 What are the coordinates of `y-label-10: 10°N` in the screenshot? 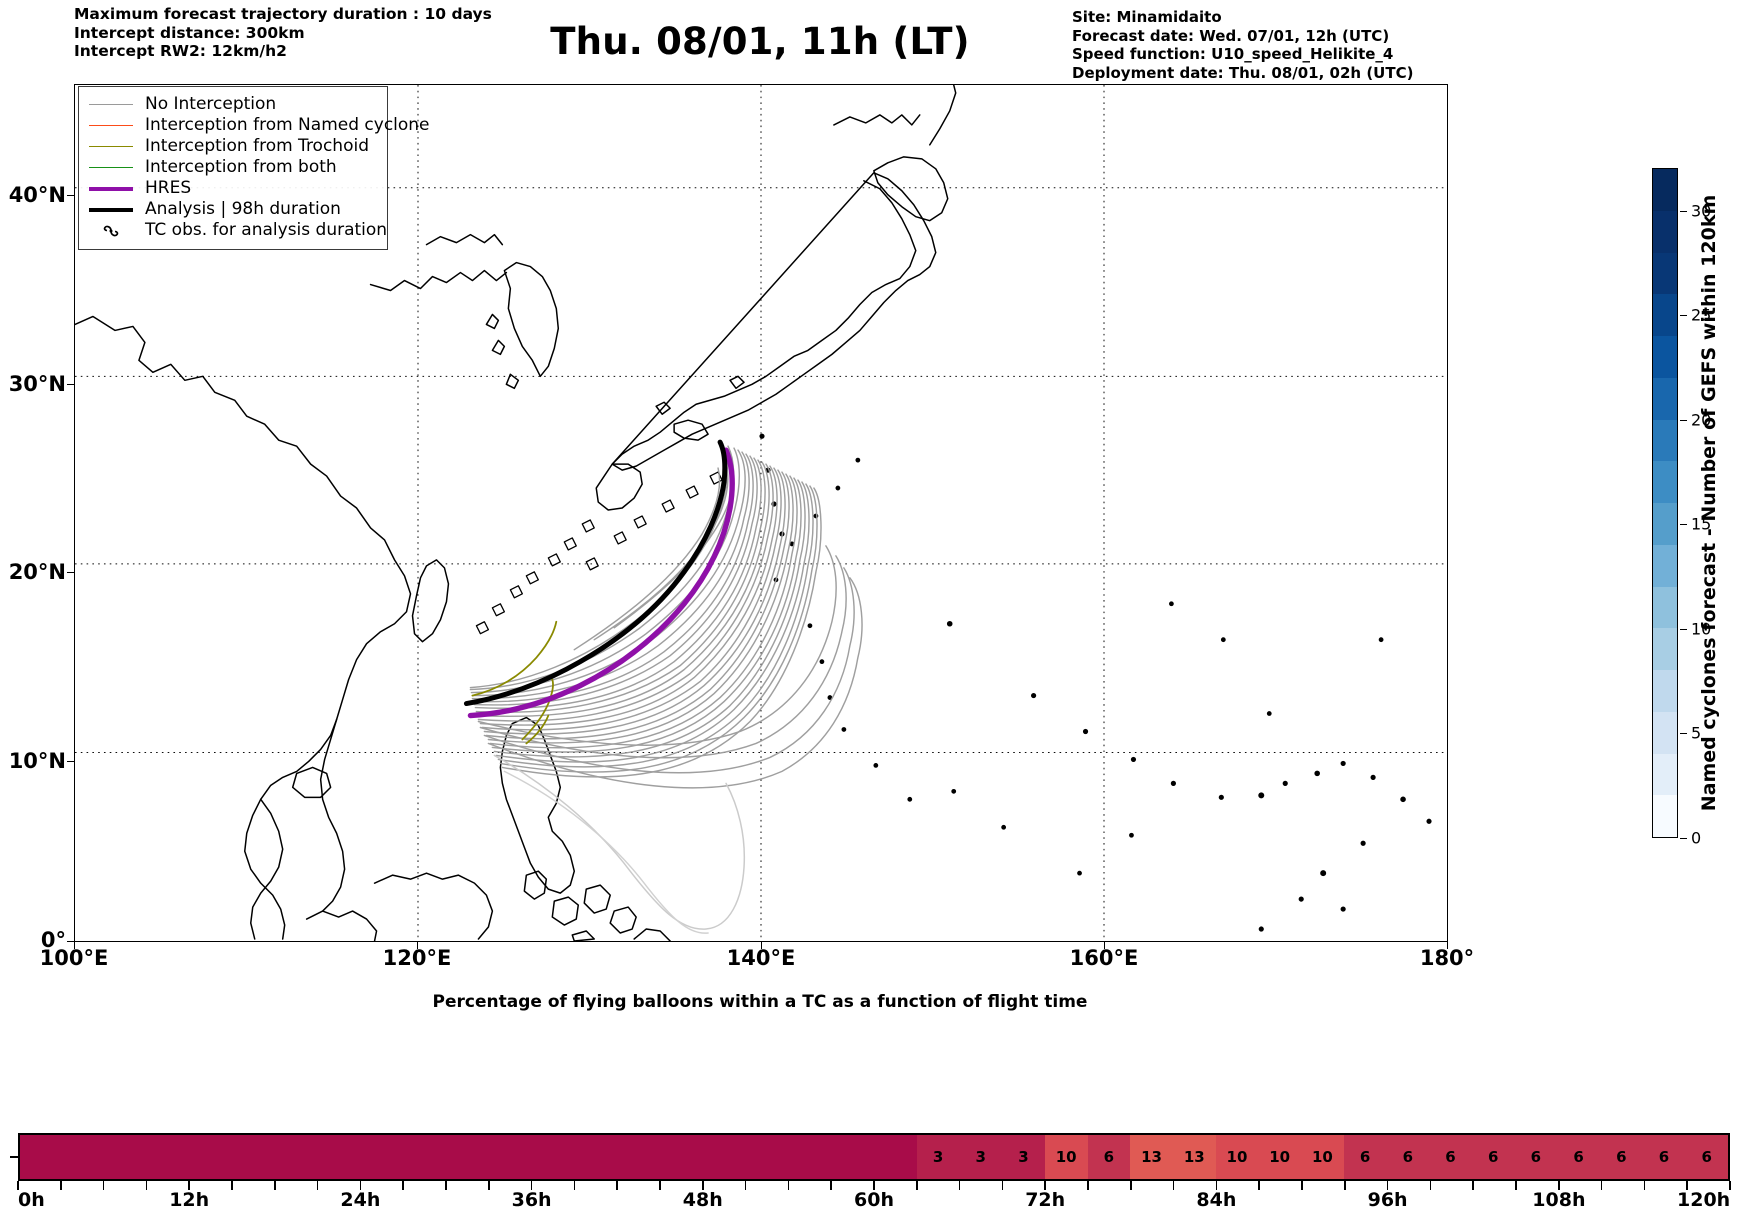 It's located at (37, 761).